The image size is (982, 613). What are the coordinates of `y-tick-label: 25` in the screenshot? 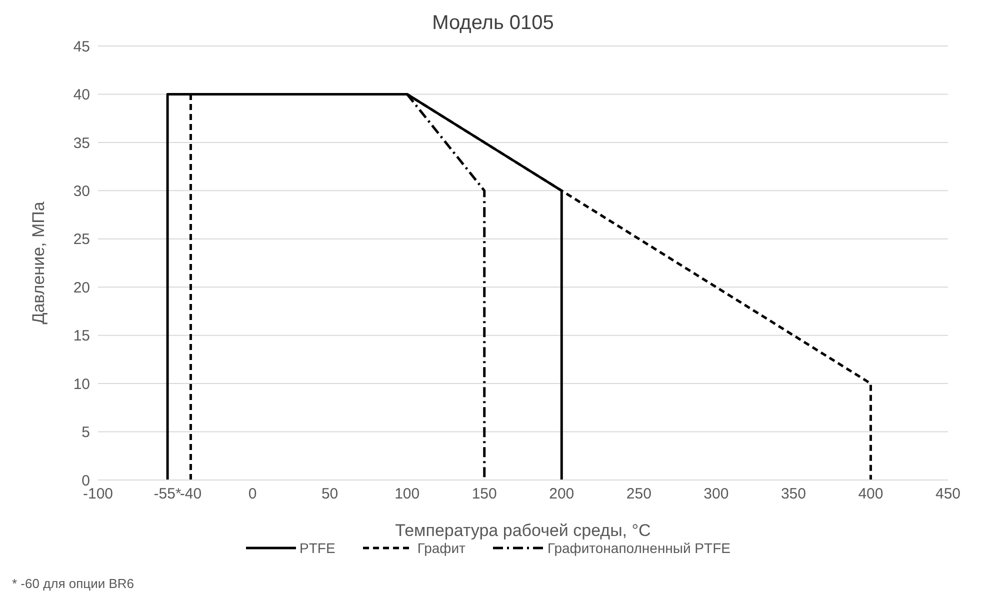 It's located at (81, 239).